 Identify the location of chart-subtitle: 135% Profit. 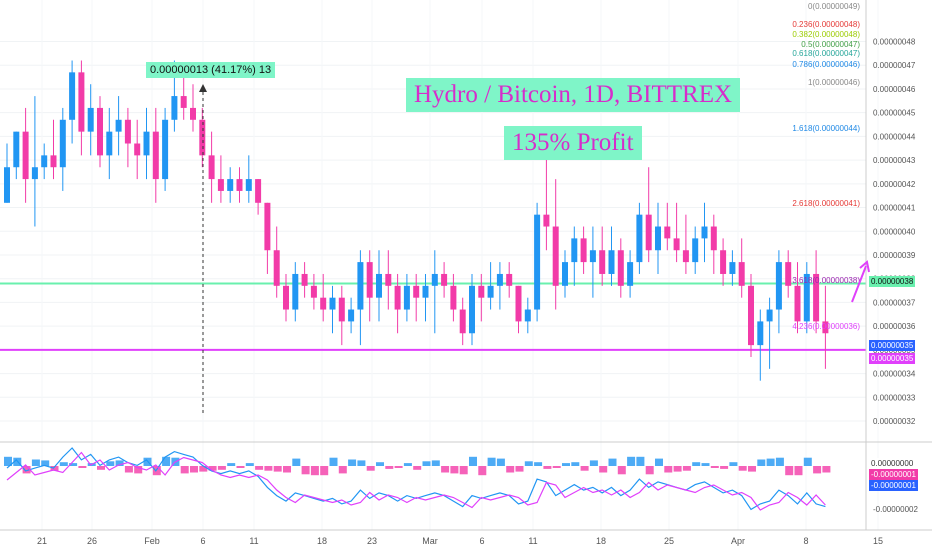
(573, 143).